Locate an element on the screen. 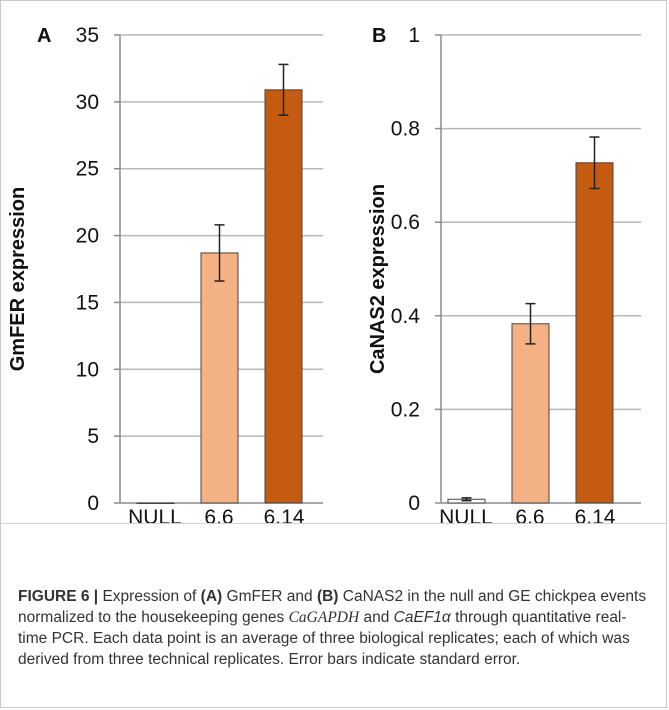 Image resolution: width=669 pixels, height=710 pixels. caption-divider is located at coordinates (333, 523).